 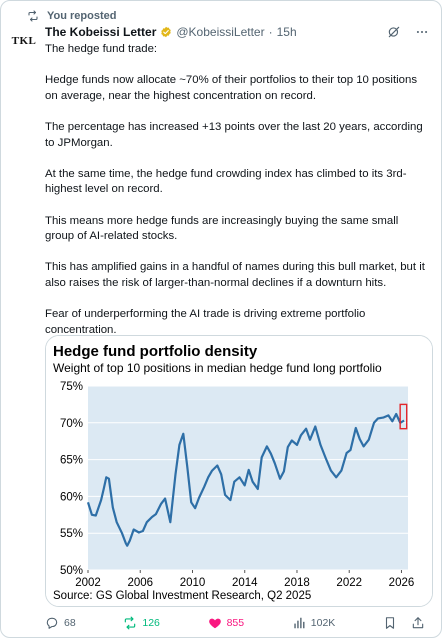 I want to click on x-tick-label: 2026, so click(x=402, y=583).